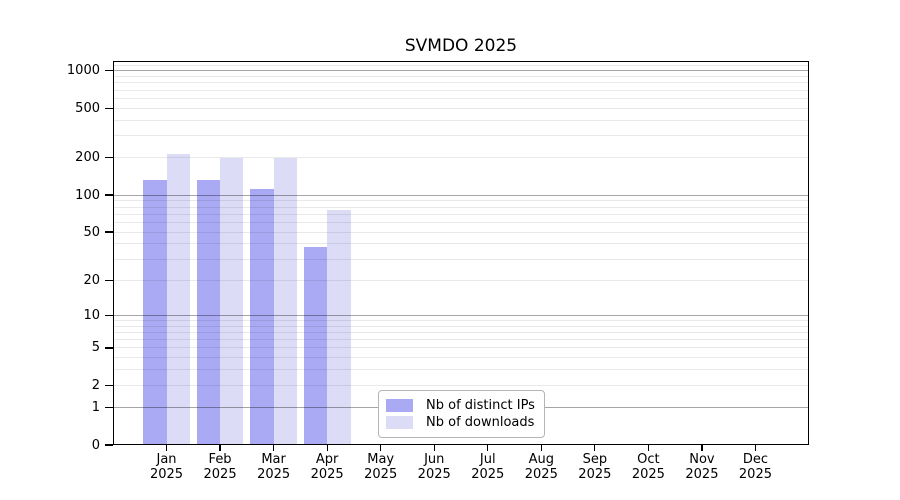  What do you see at coordinates (95, 385) in the screenshot?
I see `y-tick-label-2: 2` at bounding box center [95, 385].